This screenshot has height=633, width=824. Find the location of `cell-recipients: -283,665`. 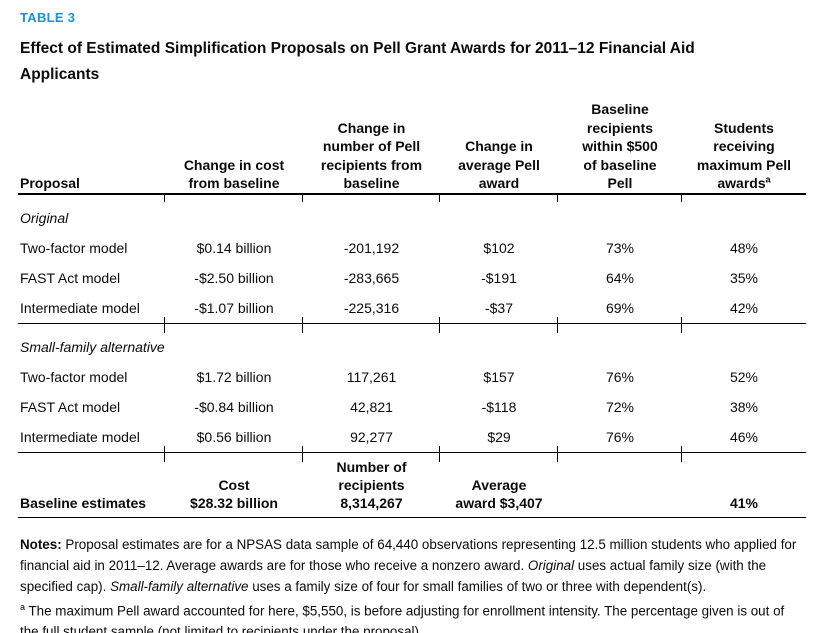

cell-recipients: -283,665 is located at coordinates (371, 277).